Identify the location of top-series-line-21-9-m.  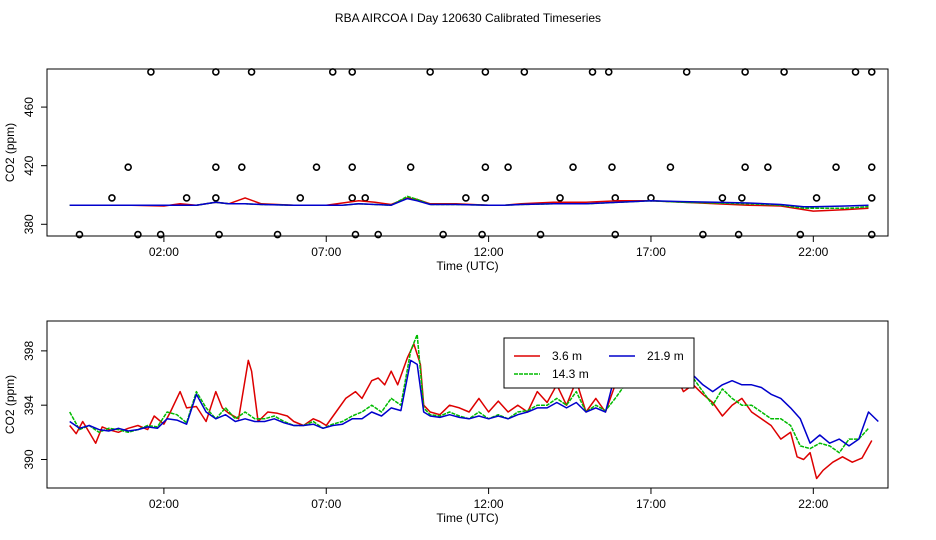
(469, 202).